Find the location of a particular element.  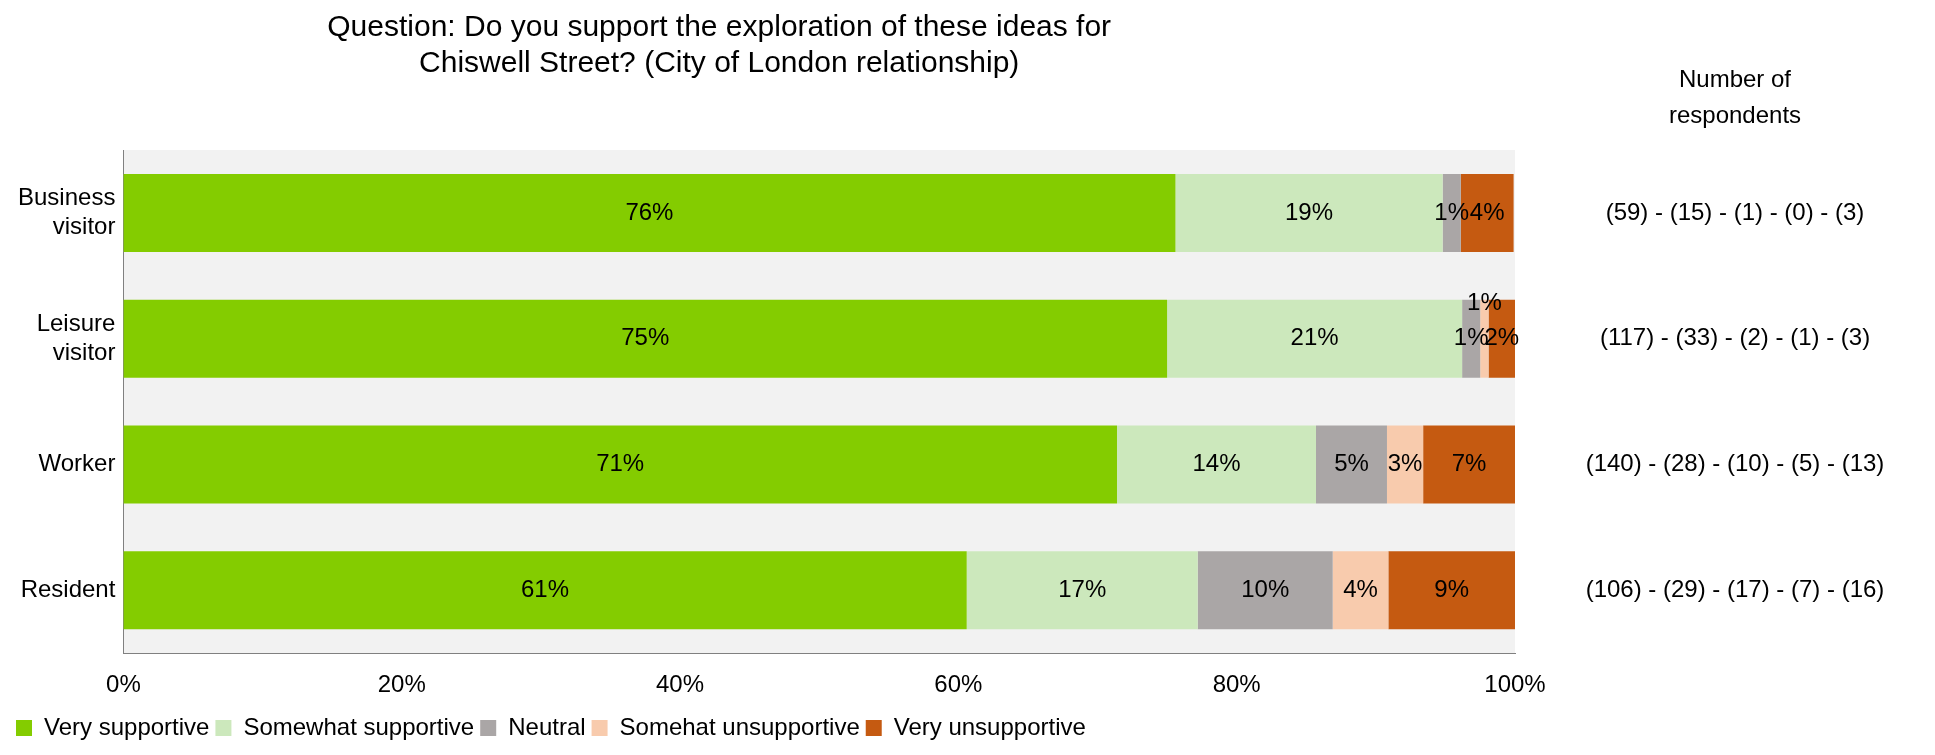

data-label: 9% is located at coordinates (1452, 588).